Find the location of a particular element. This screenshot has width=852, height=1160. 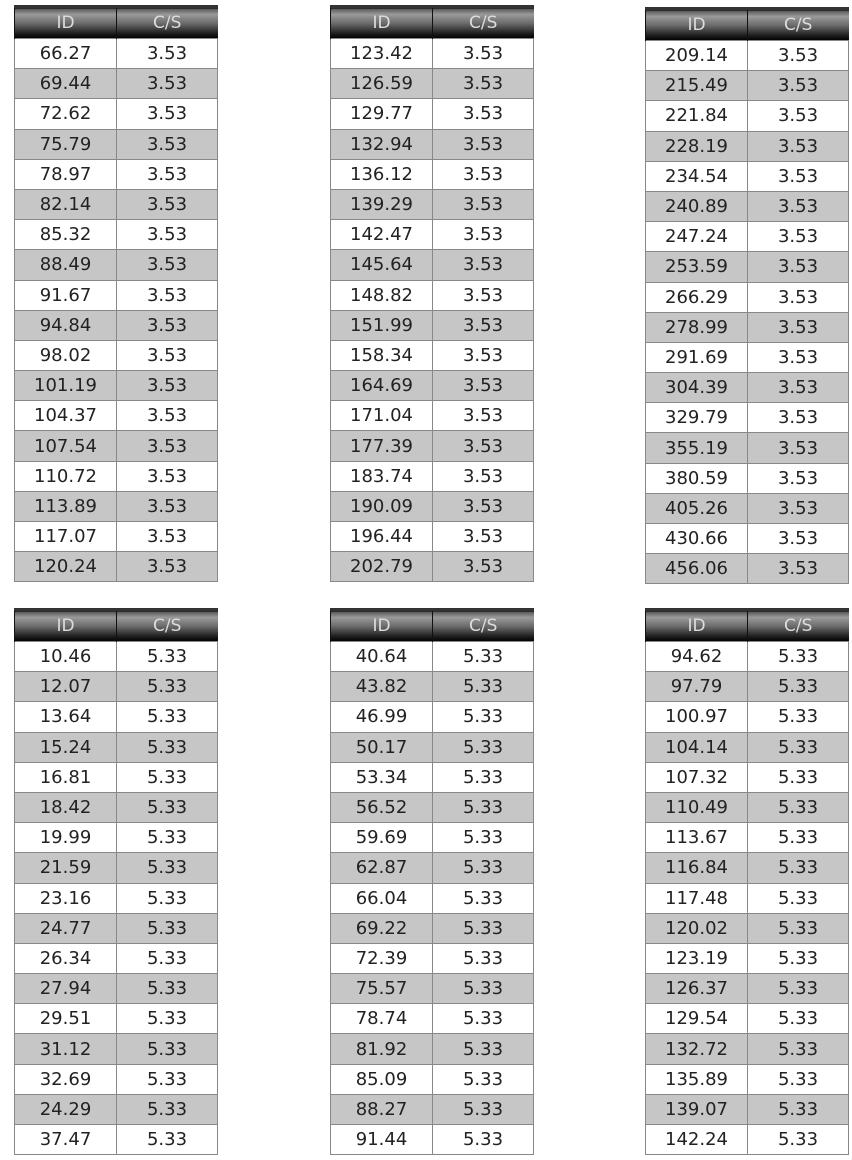

table-row: 132.72 5.33 is located at coordinates (747, 1049).